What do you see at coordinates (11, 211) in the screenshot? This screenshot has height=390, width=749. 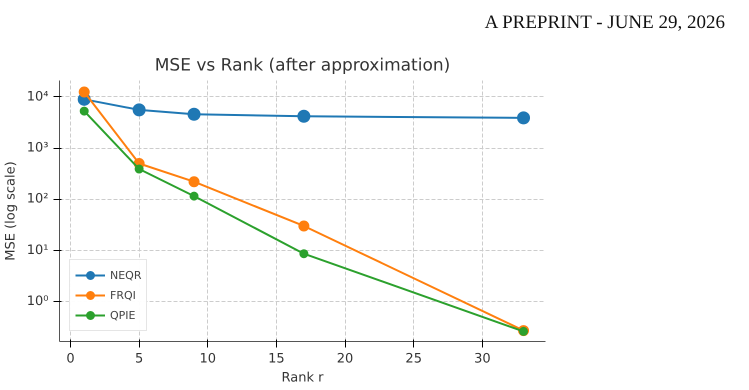 I see `y-axis-title: MSE (log scale)` at bounding box center [11, 211].